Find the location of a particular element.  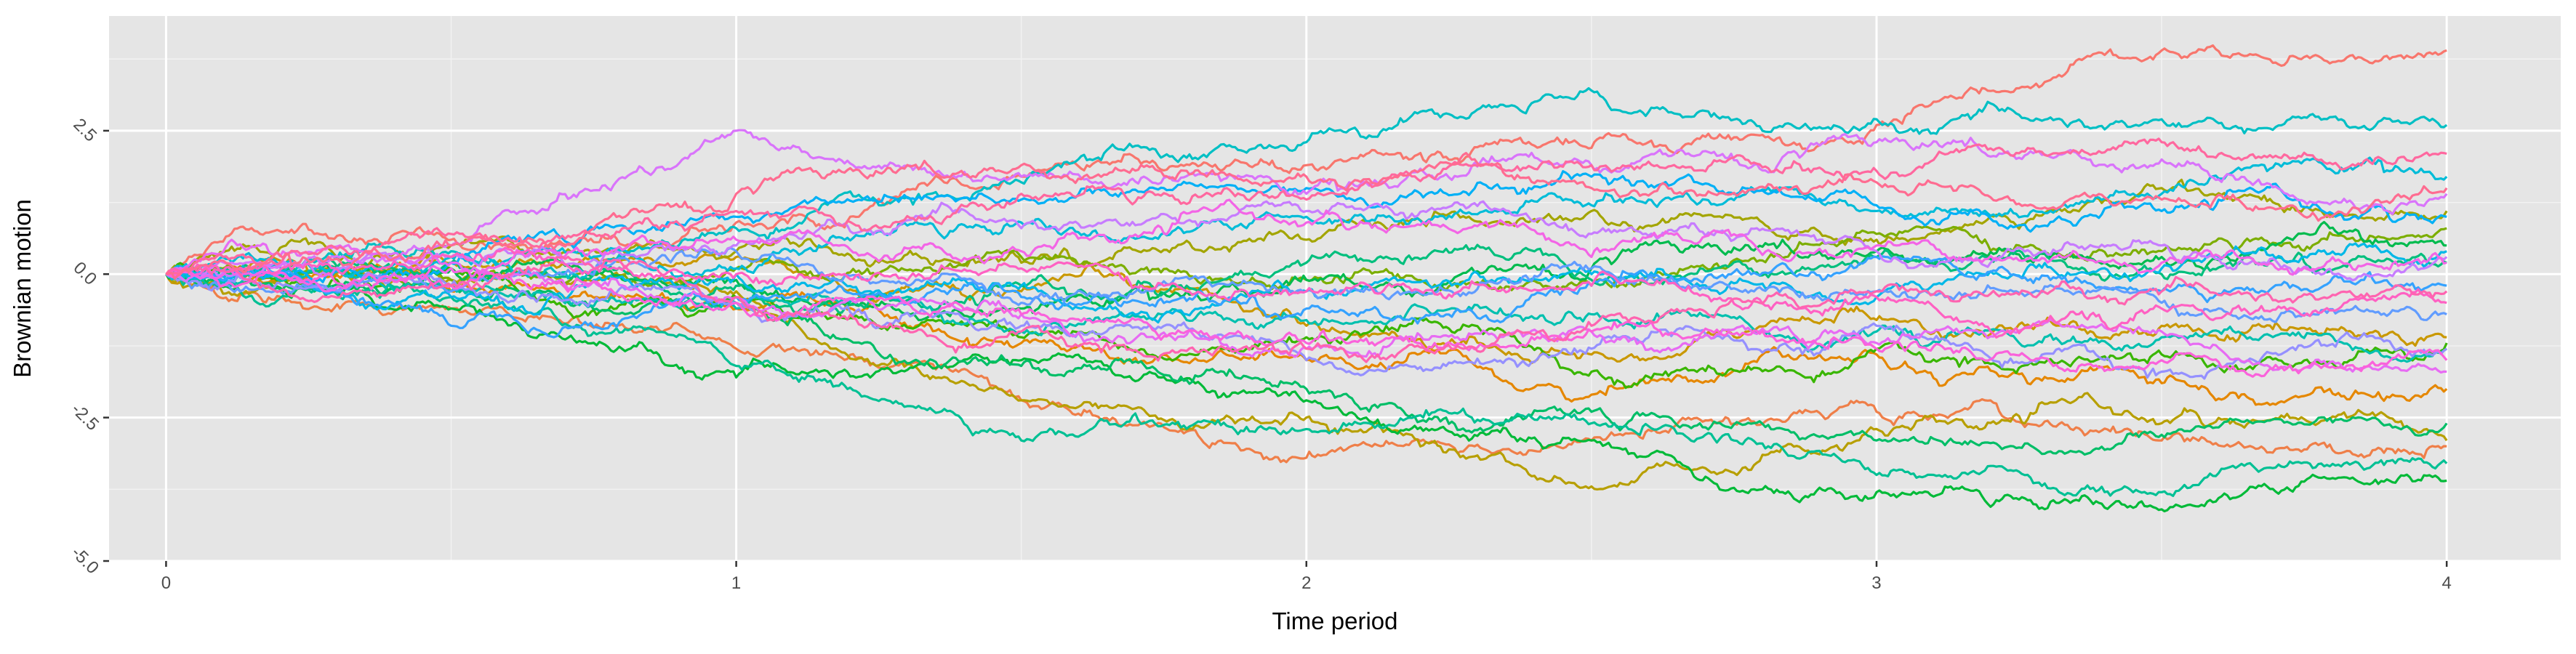

y-tick-label: 2.5 is located at coordinates (84, 130).